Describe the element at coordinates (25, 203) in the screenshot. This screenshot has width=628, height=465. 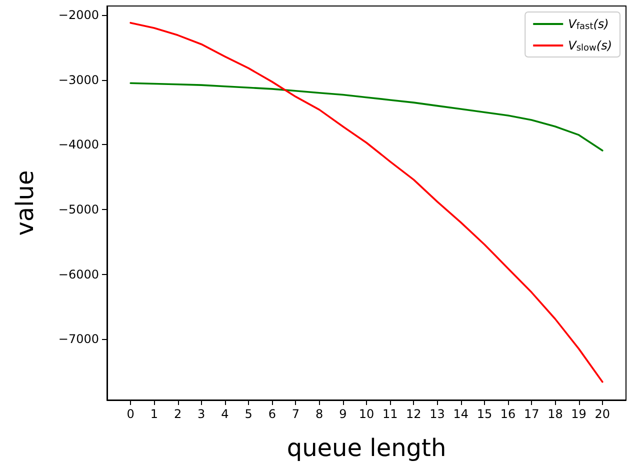
I see `y-axis-title: value` at that location.